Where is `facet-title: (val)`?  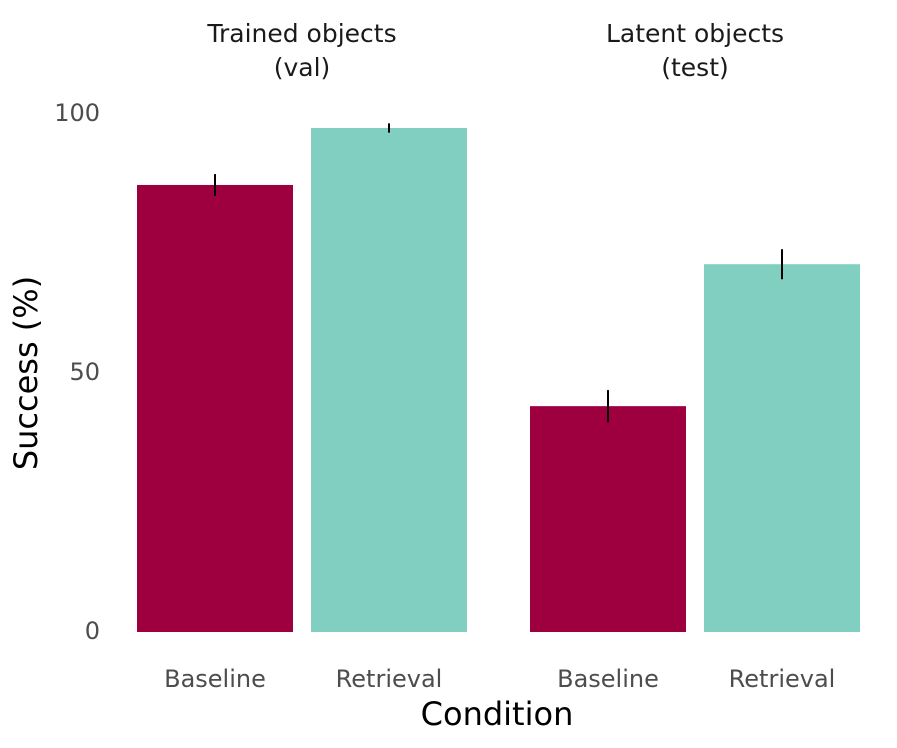
facet-title: (val) is located at coordinates (302, 67).